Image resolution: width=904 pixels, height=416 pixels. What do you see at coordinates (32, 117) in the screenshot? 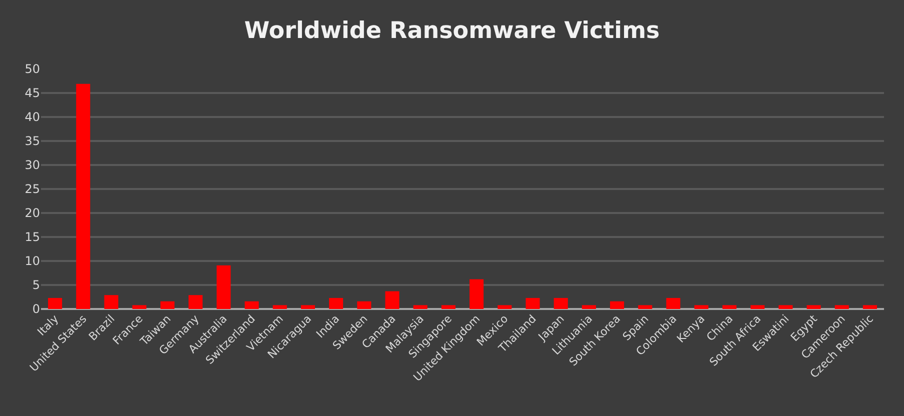
I see `y-tick-label: 40` at bounding box center [32, 117].